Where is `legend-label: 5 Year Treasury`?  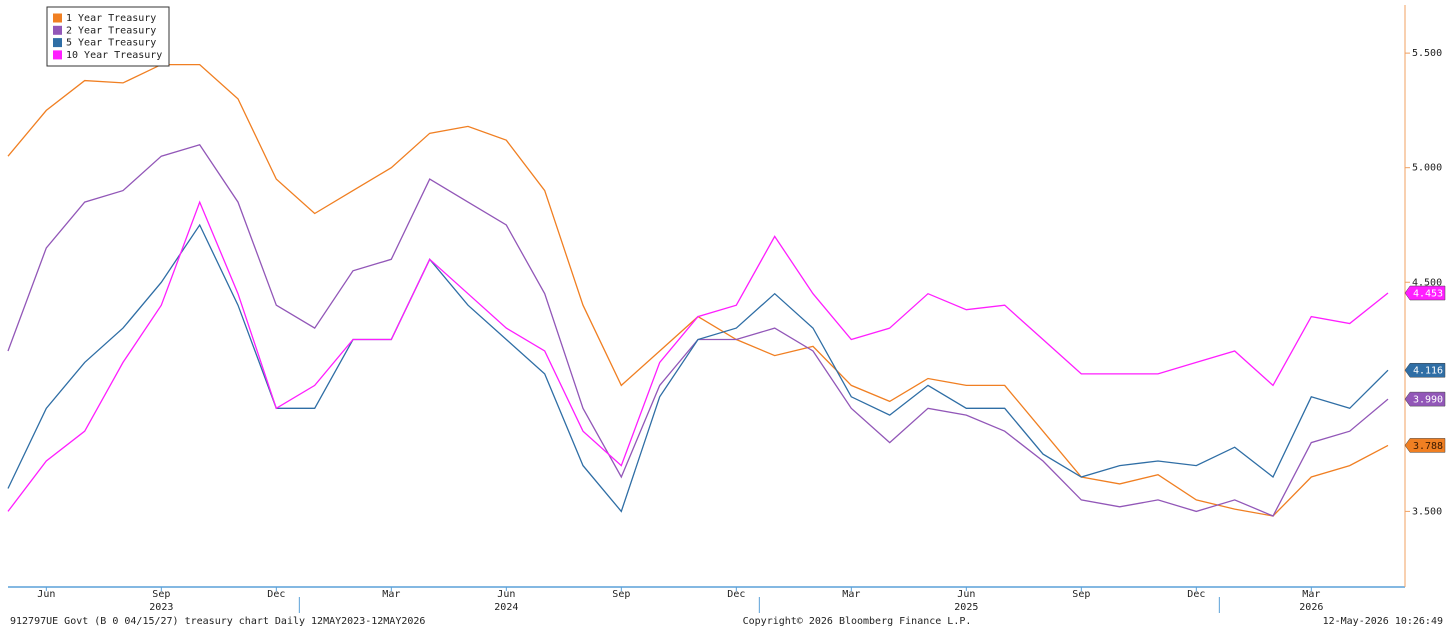
legend-label: 5 Year Treasury is located at coordinates (111, 43).